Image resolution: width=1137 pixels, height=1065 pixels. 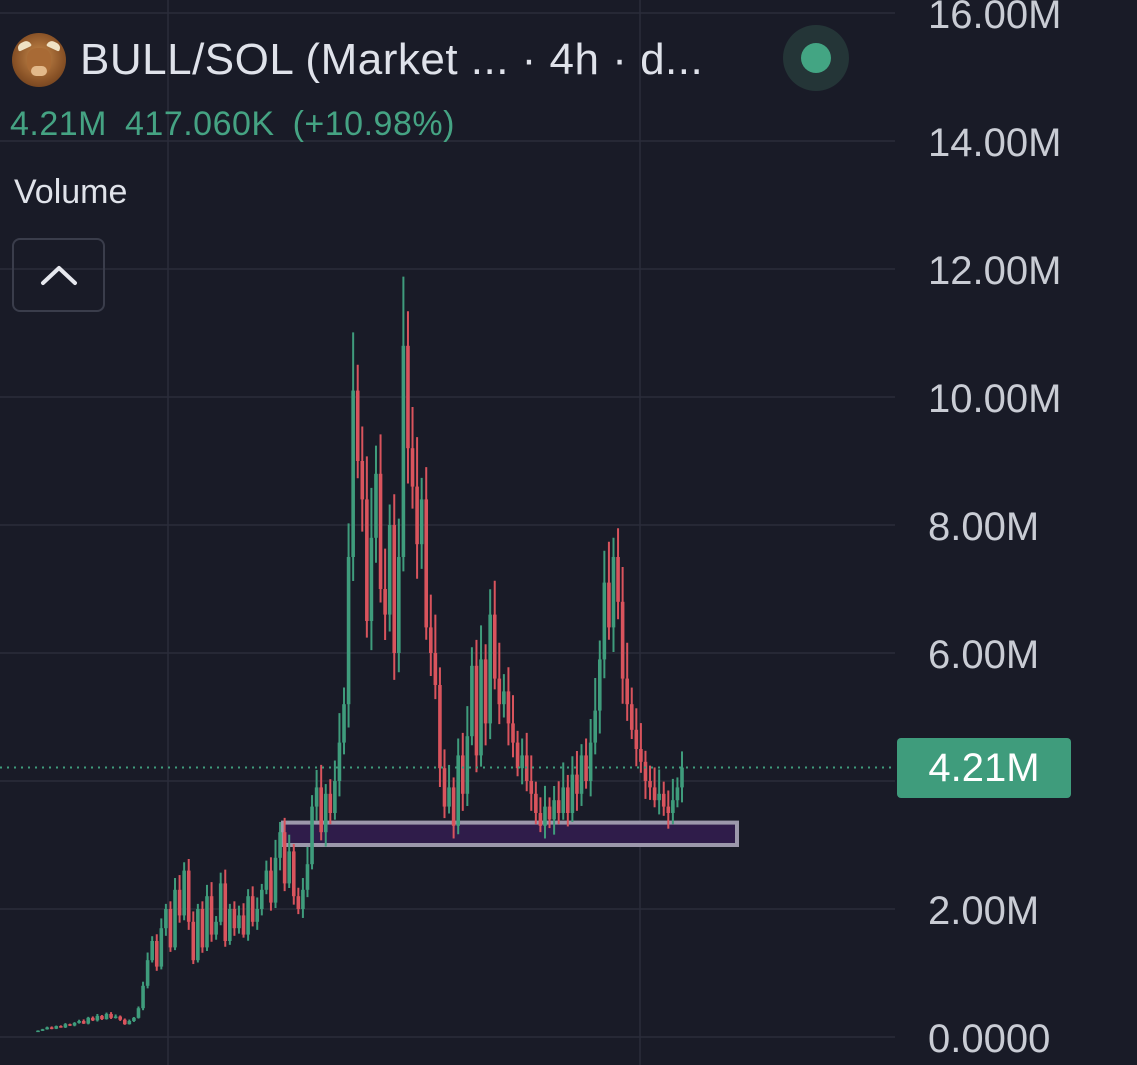 I want to click on live-status-dot-icon, so click(x=816, y=58).